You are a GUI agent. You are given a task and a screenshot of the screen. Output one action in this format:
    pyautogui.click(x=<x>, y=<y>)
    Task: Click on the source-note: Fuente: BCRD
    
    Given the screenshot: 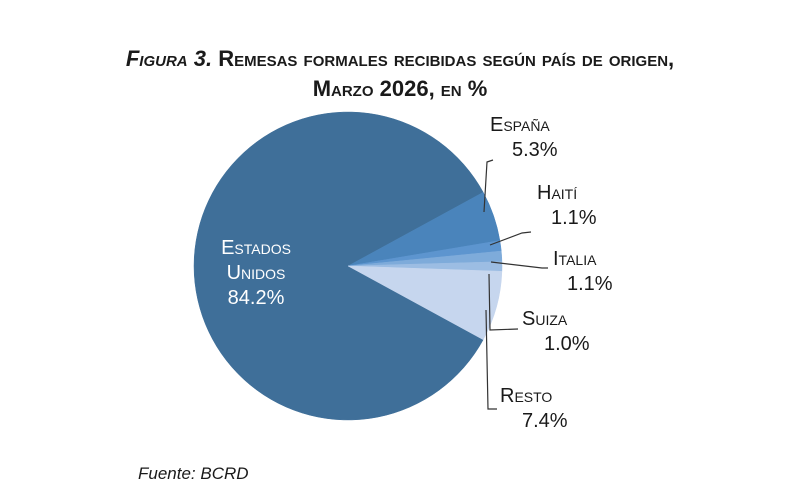 What is the action you would take?
    pyautogui.click(x=193, y=473)
    